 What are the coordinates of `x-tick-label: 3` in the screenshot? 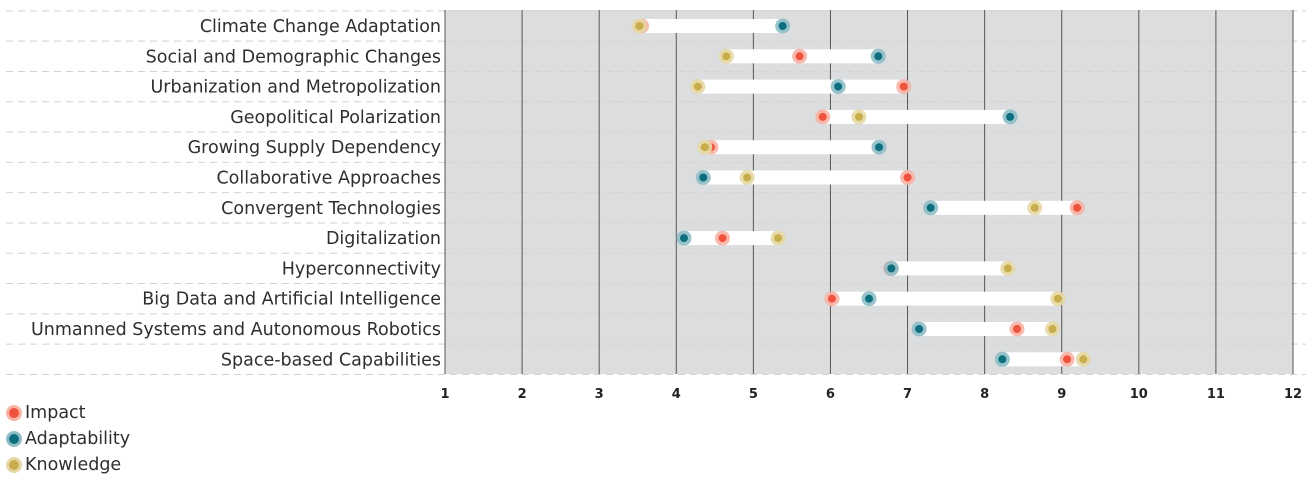 It's located at (599, 394).